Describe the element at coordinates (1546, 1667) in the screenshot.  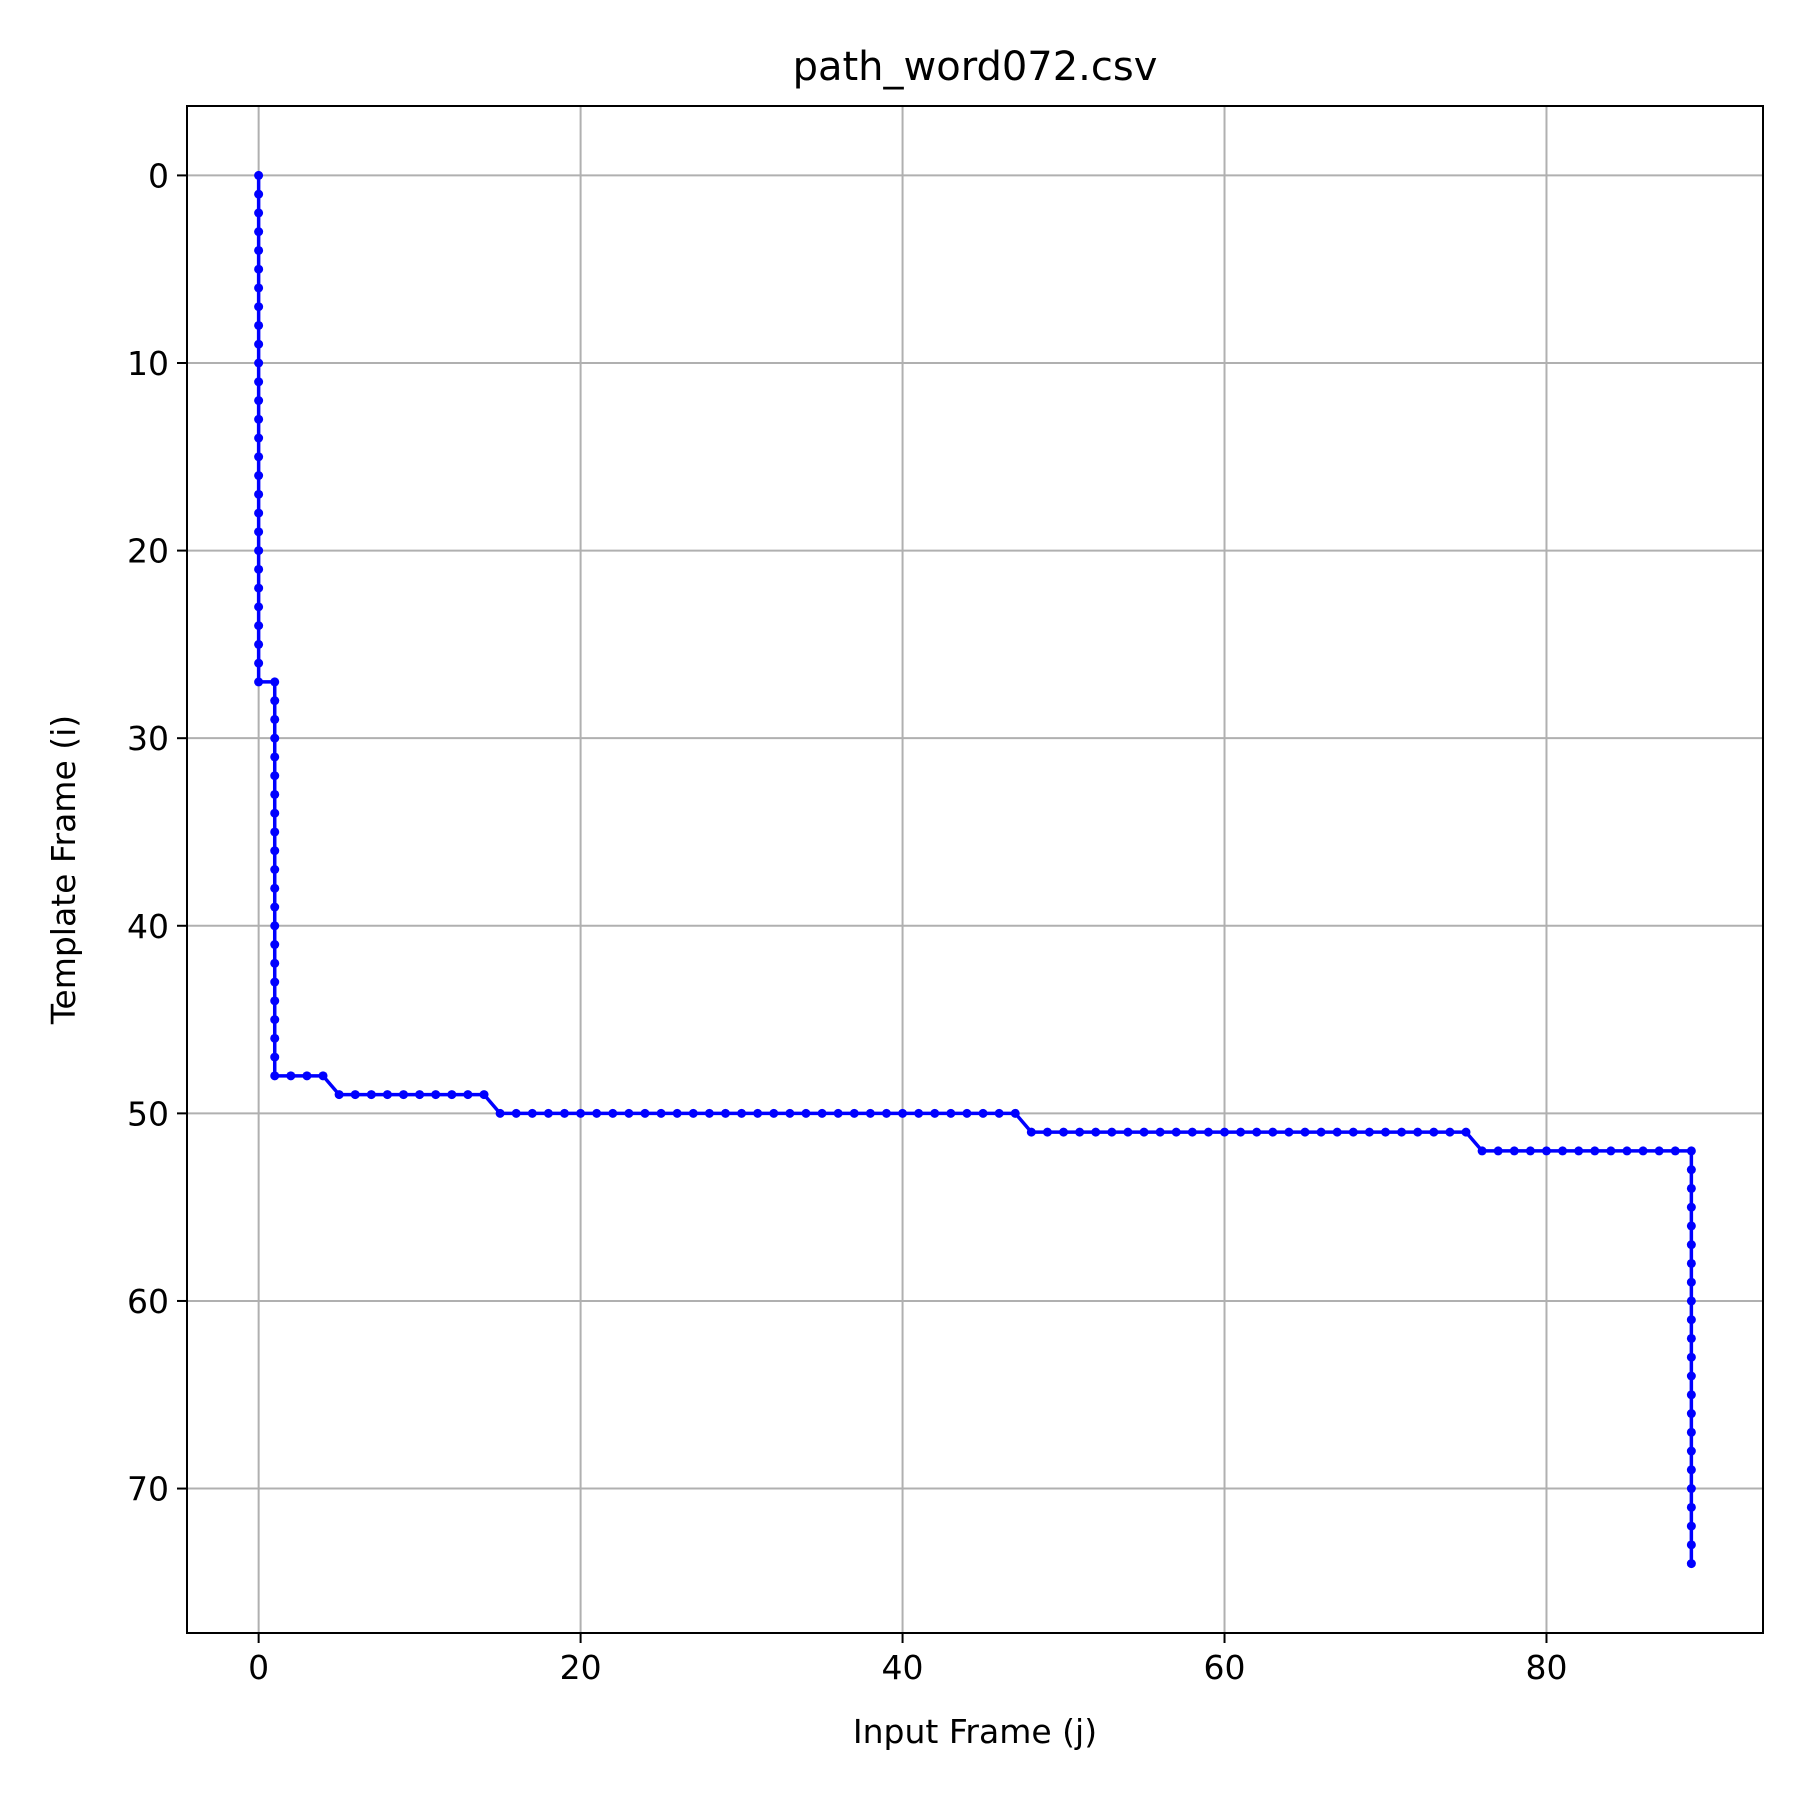
I see `x-tick-label: 80` at that location.